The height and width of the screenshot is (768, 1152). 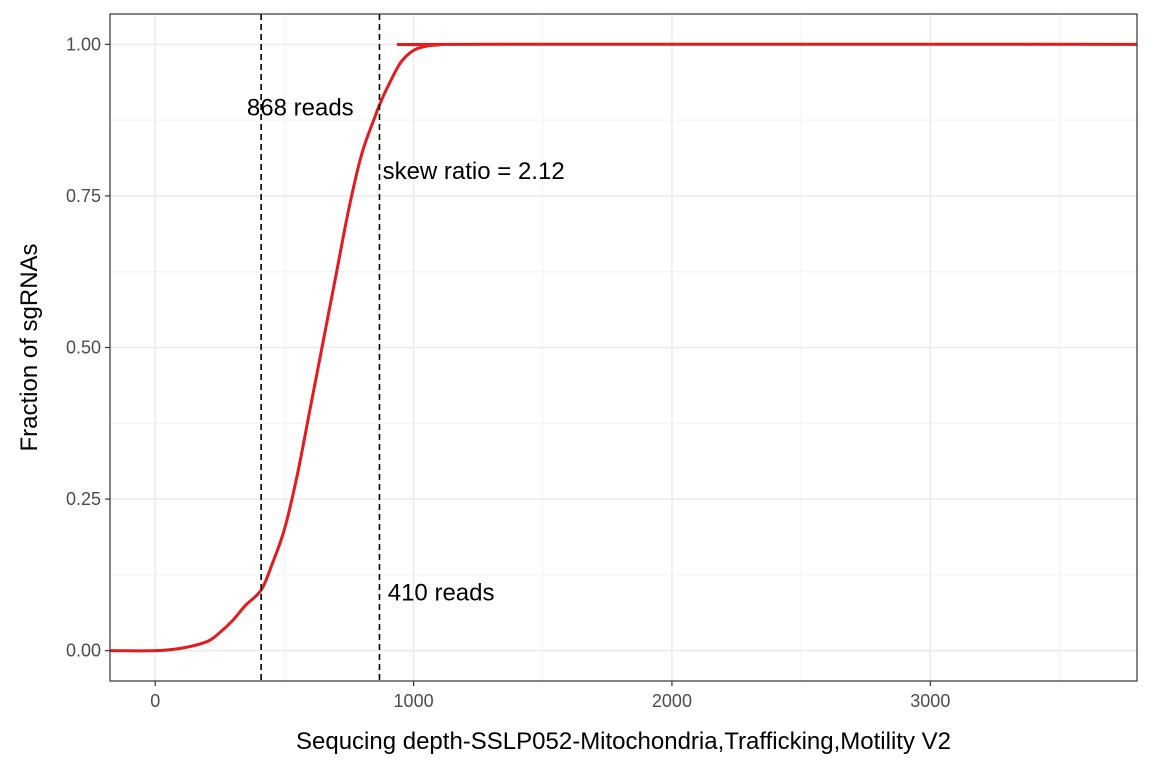 I want to click on y-axis-ticks: 0.00 0.25 0.50 0.75 1.00, so click(x=88, y=347).